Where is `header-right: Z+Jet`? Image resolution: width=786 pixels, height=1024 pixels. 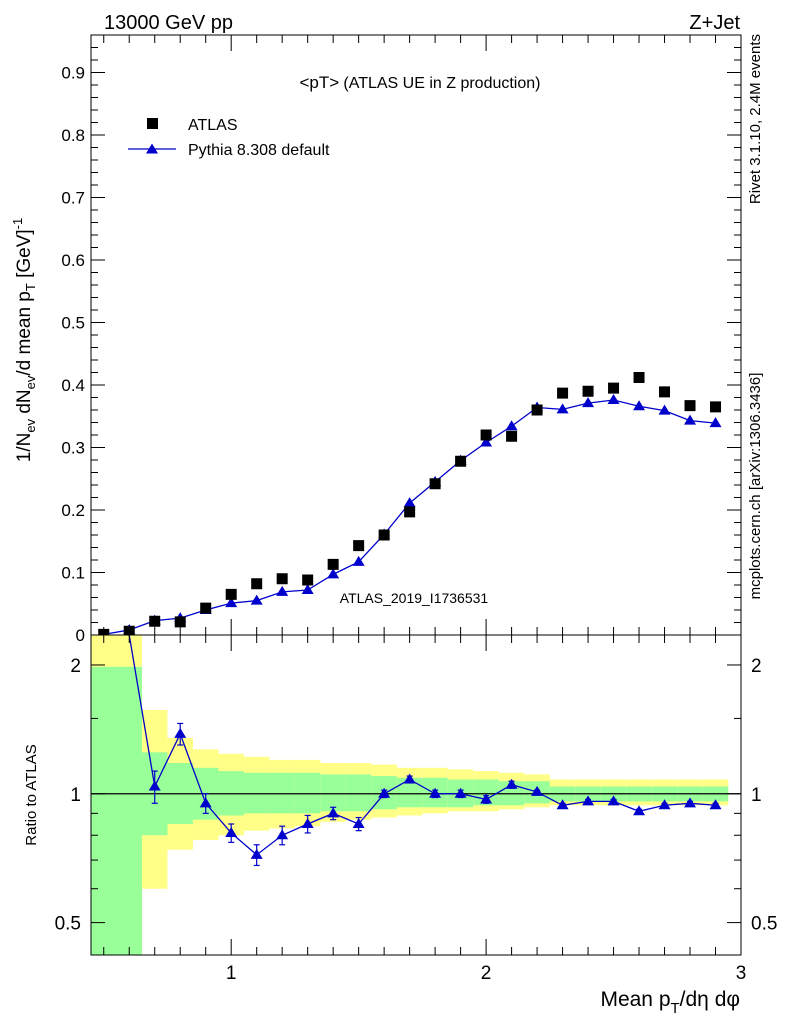 header-right: Z+Jet is located at coordinates (714, 23).